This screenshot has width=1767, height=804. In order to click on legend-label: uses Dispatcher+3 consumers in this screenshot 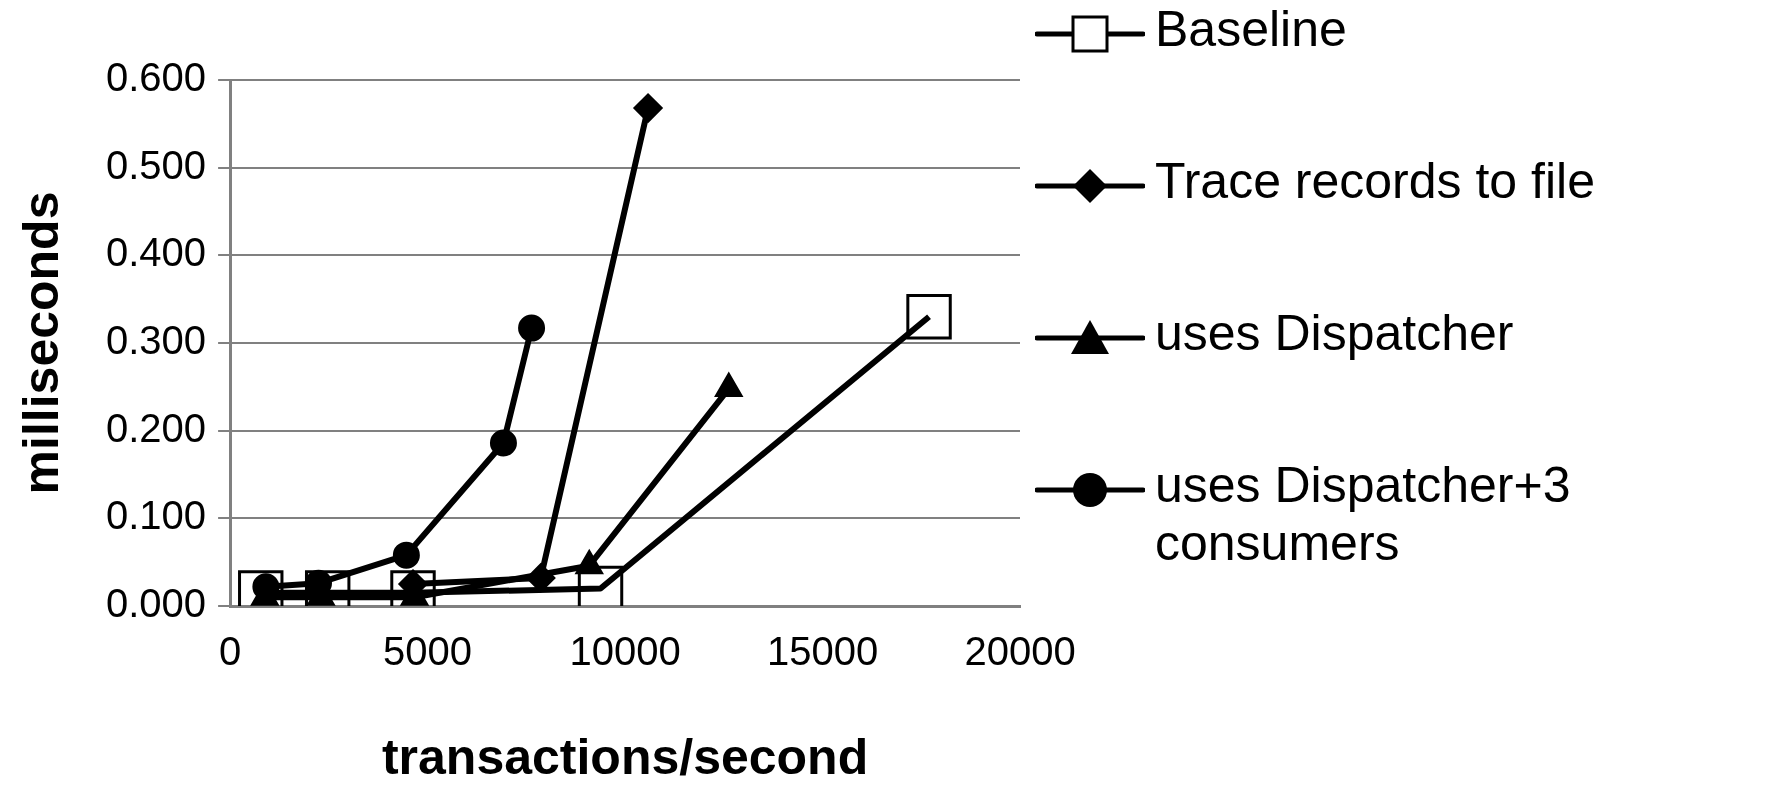, I will do `click(1363, 514)`.